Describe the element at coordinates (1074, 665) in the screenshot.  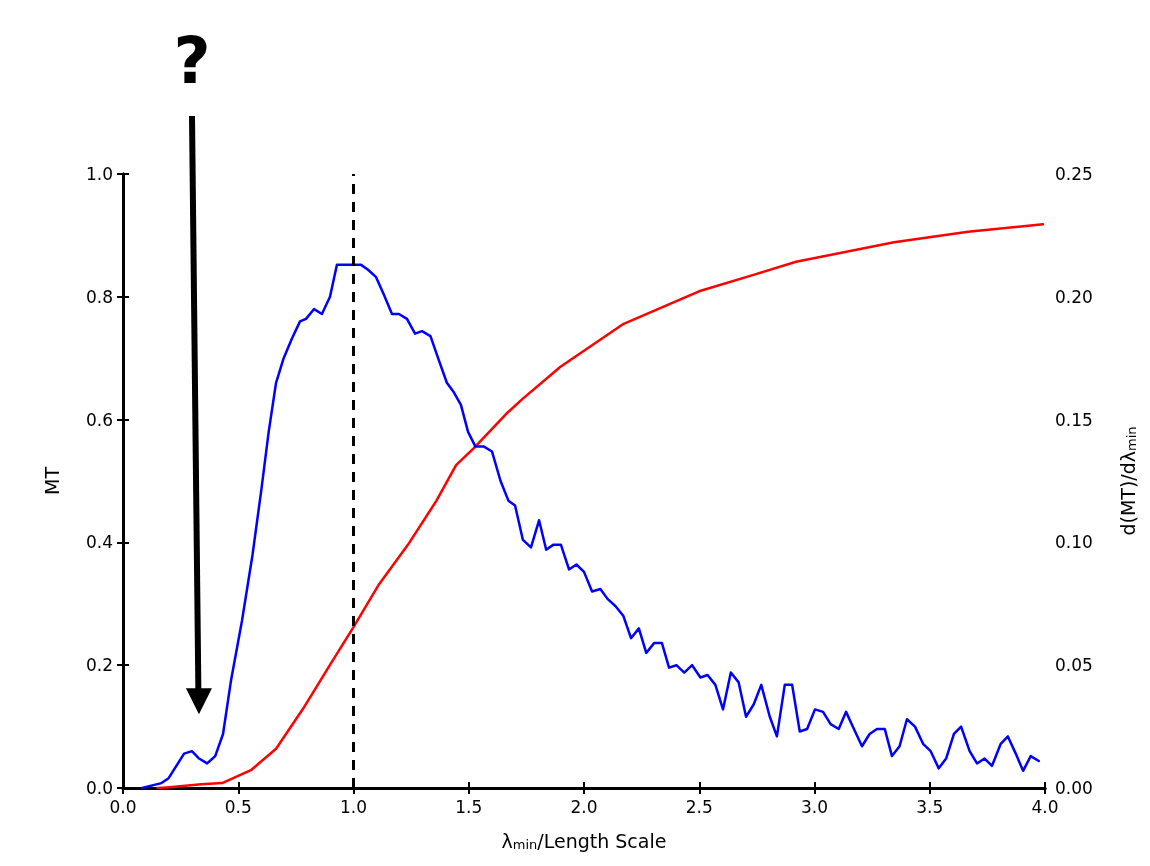
I see `y2-tick-label: 0.05` at that location.